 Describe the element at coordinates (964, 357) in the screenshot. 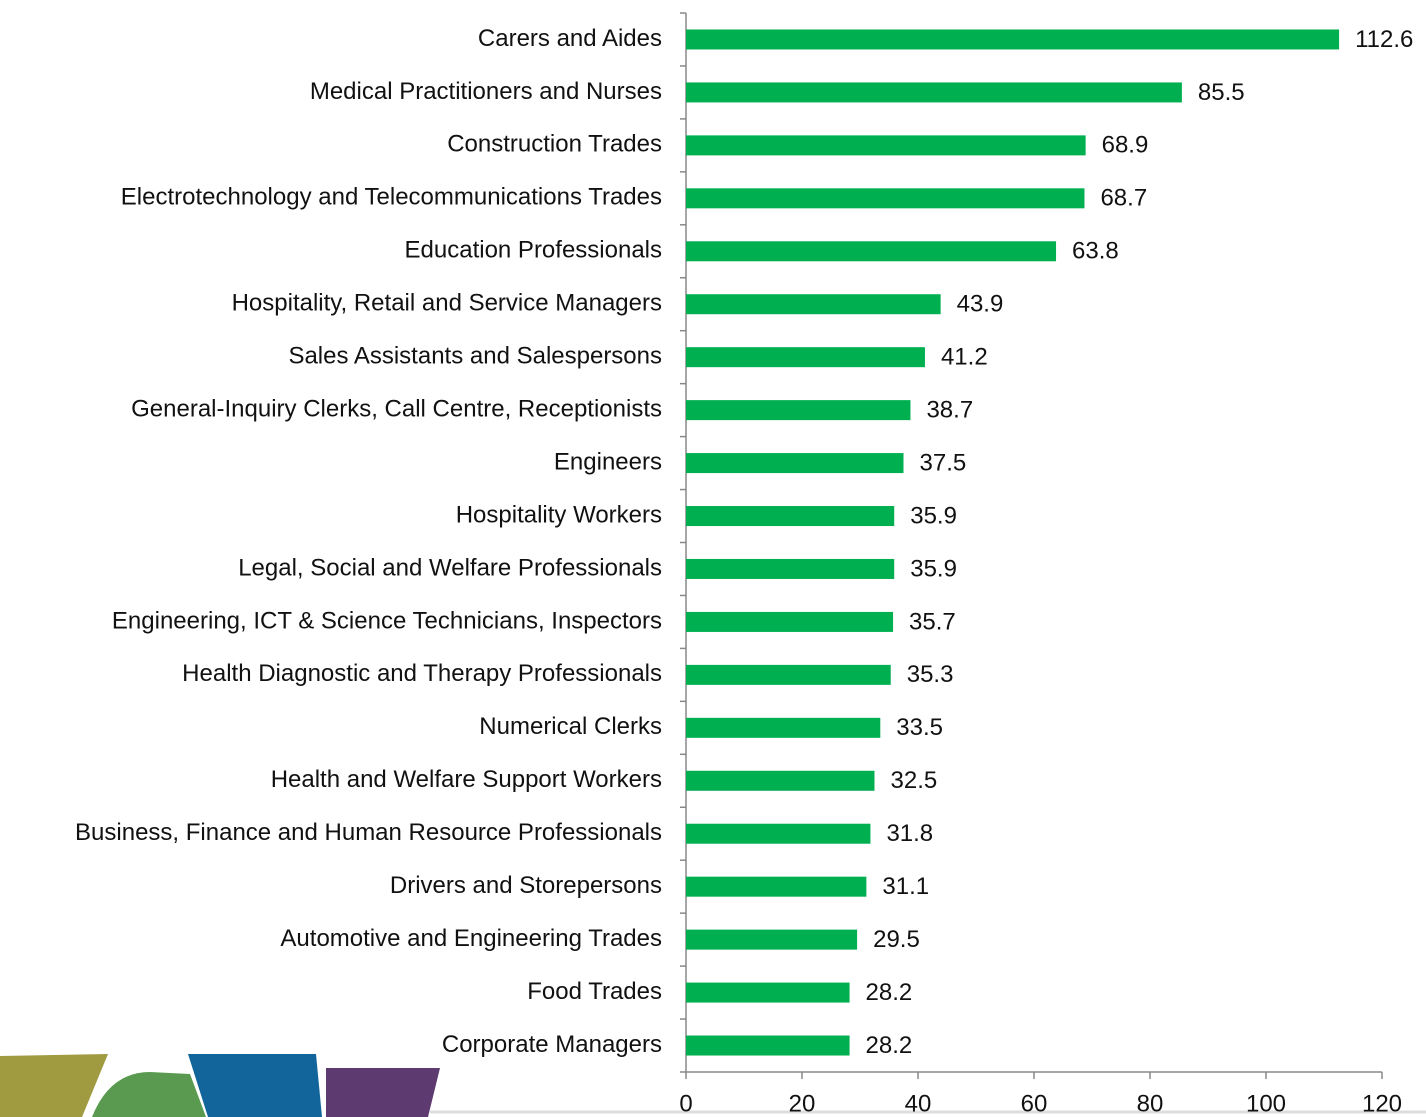

I see `value-label: 41.2` at that location.